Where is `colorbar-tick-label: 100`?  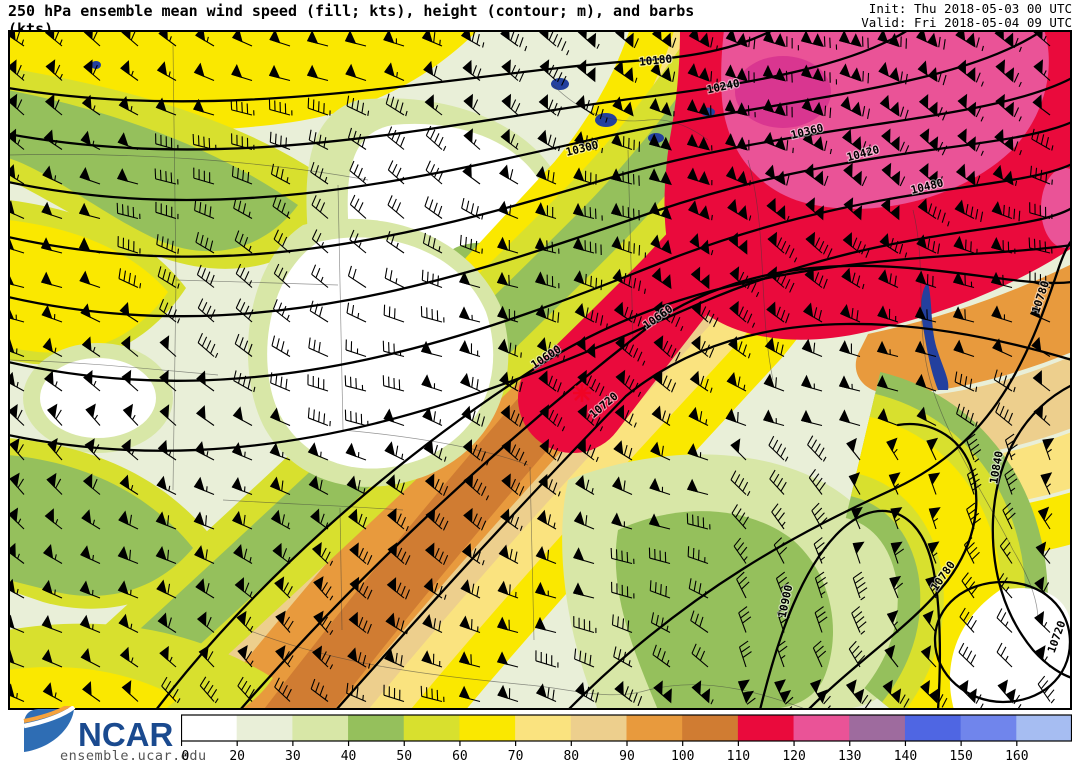
colorbar-tick-label: 100 is located at coordinates (682, 756).